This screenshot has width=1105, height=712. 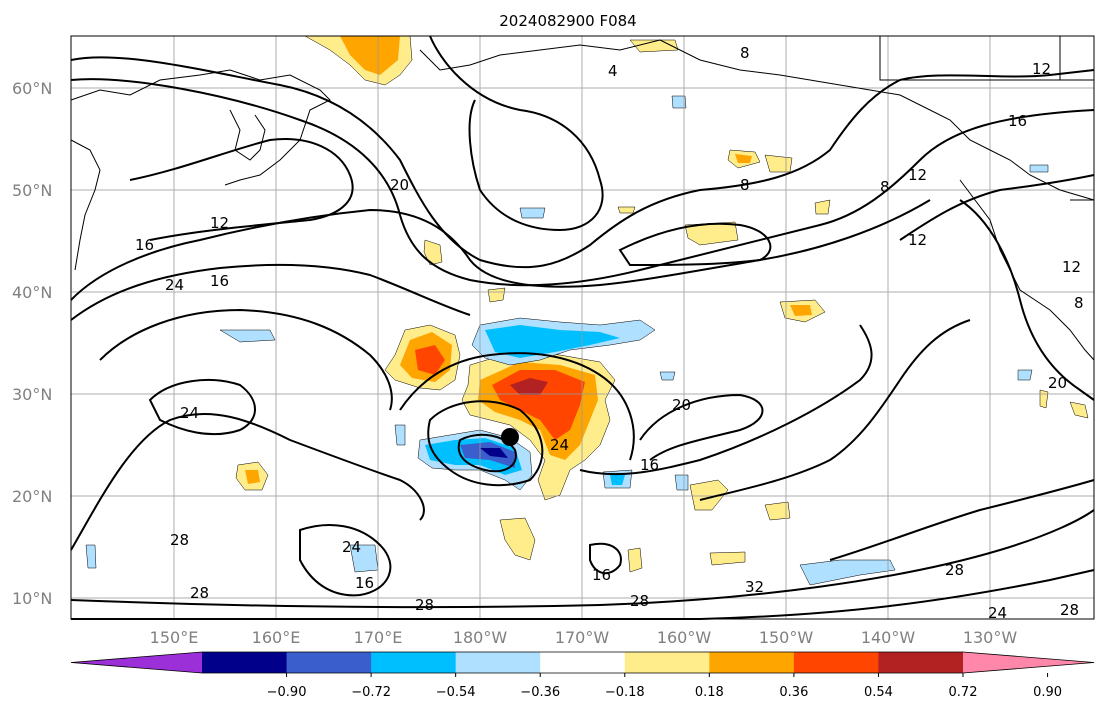 What do you see at coordinates (32, 496) in the screenshot?
I see `lat-label: 20°N` at bounding box center [32, 496].